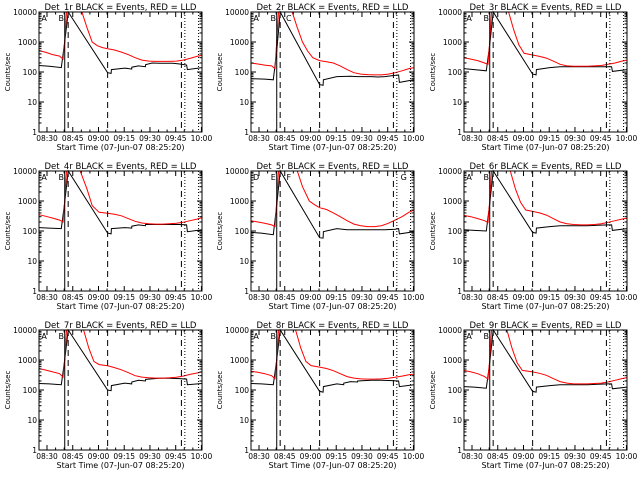  I want to click on plot-title: Det_2r BLACK = Events, RED = LLD, so click(333, 8).